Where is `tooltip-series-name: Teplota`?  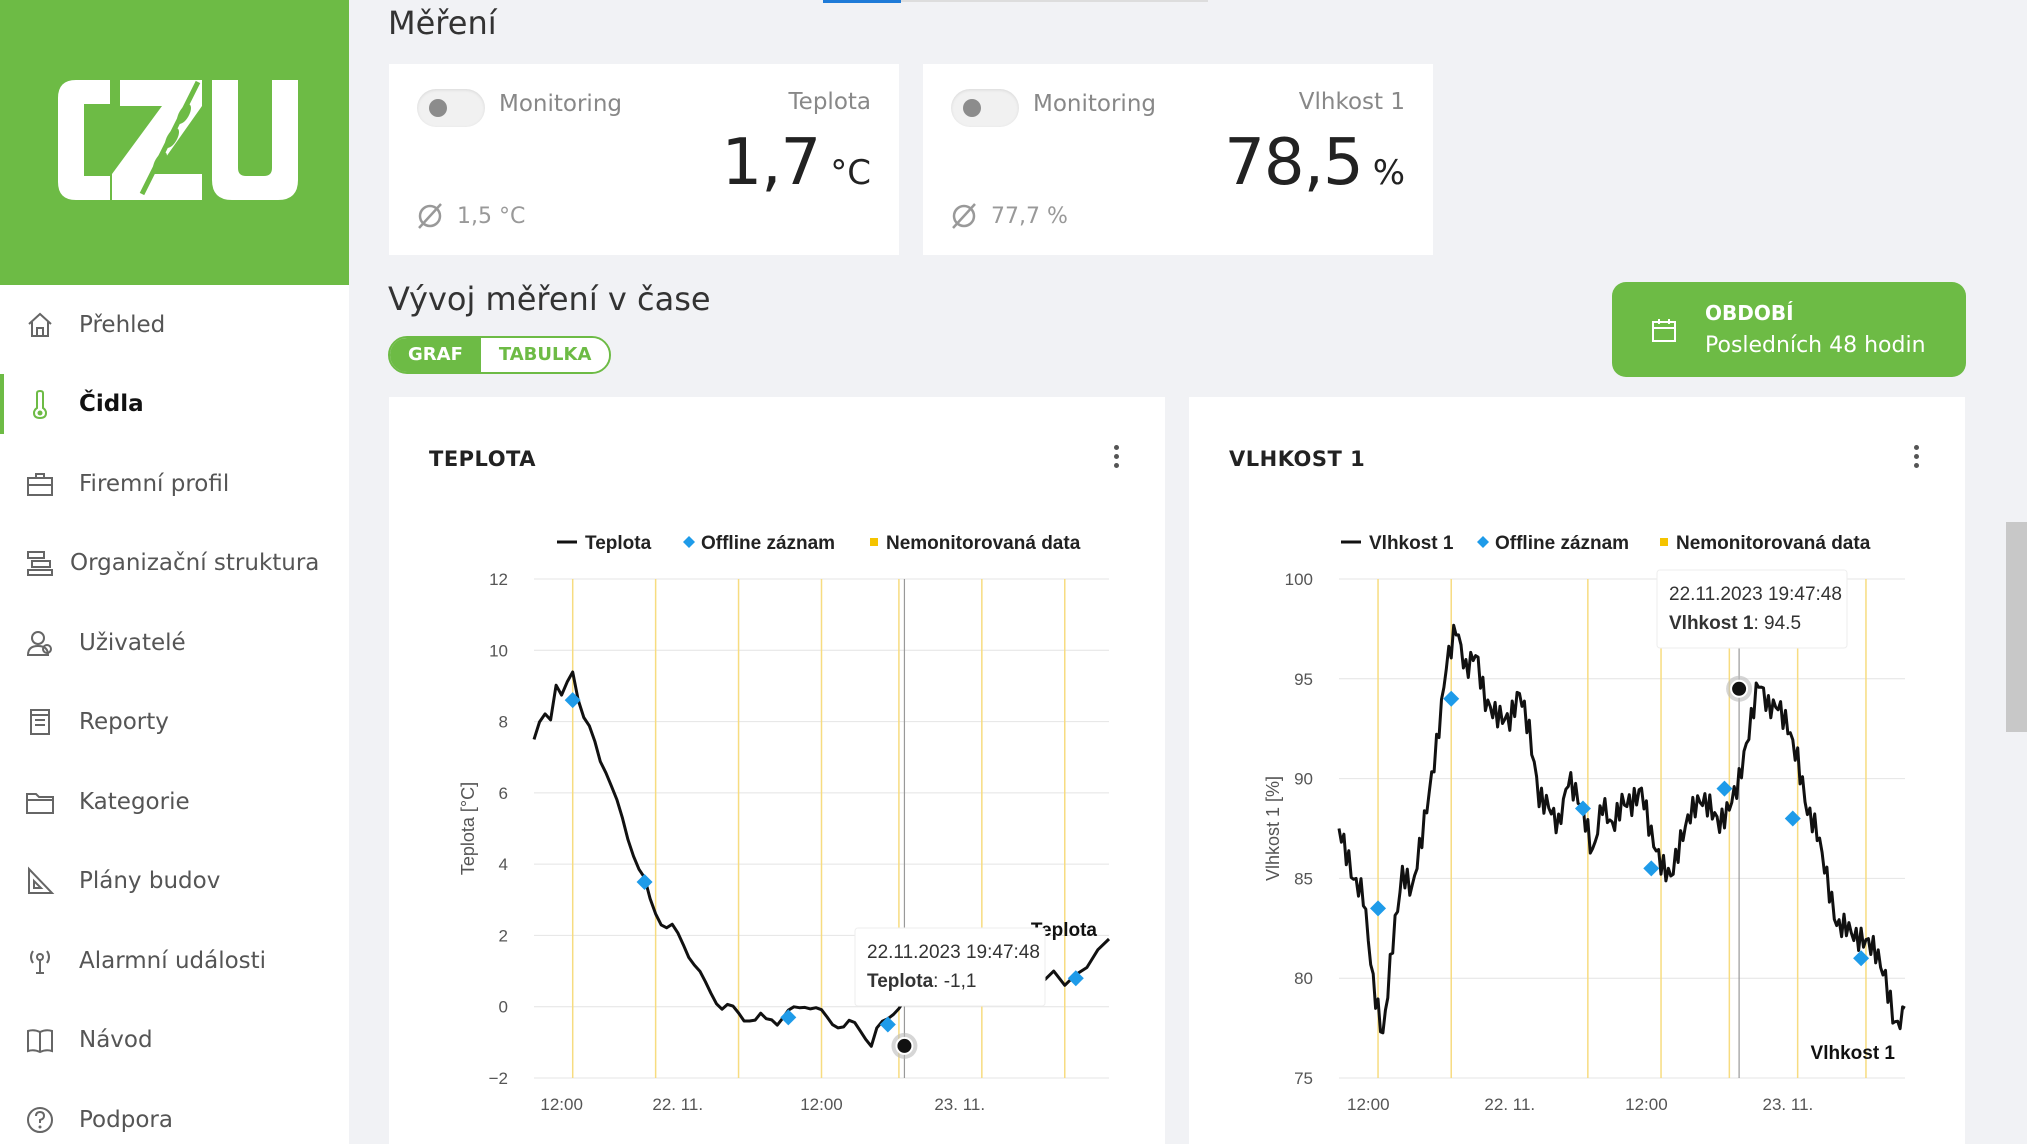
tooltip-series-name: Teplota is located at coordinates (900, 981).